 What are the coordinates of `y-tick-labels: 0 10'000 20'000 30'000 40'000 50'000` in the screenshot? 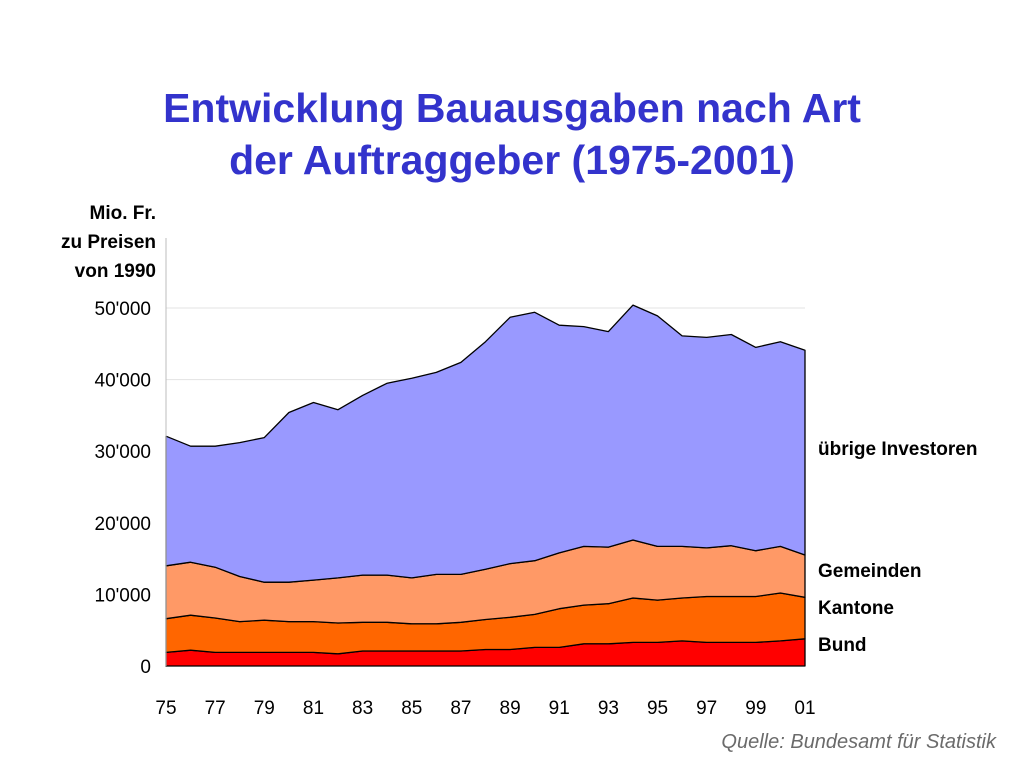 It's located at (123, 488).